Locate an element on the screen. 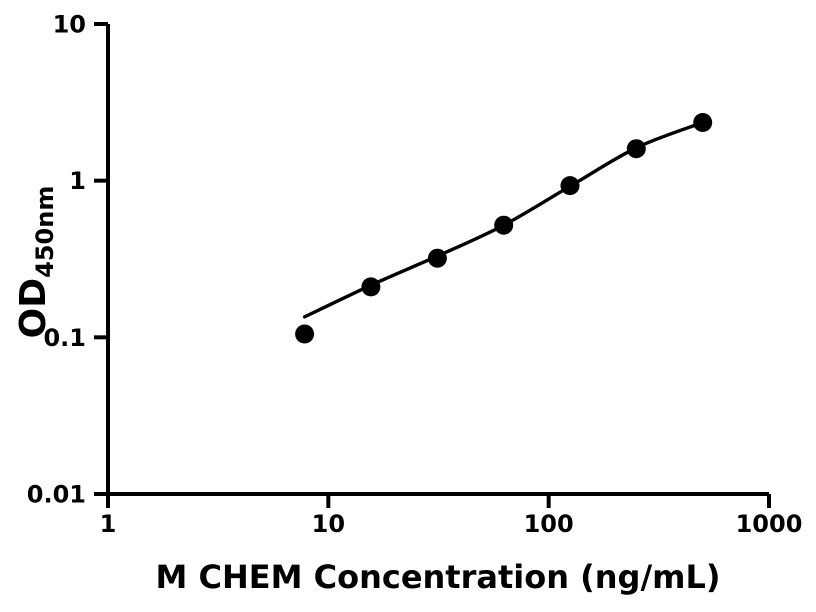  x-tick-label: 100 is located at coordinates (549, 524).